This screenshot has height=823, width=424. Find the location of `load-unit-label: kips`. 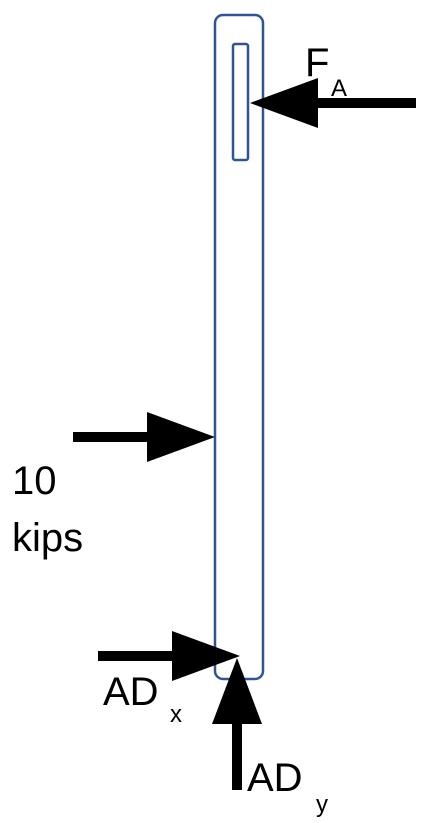

load-unit-label: kips is located at coordinates (47, 538).